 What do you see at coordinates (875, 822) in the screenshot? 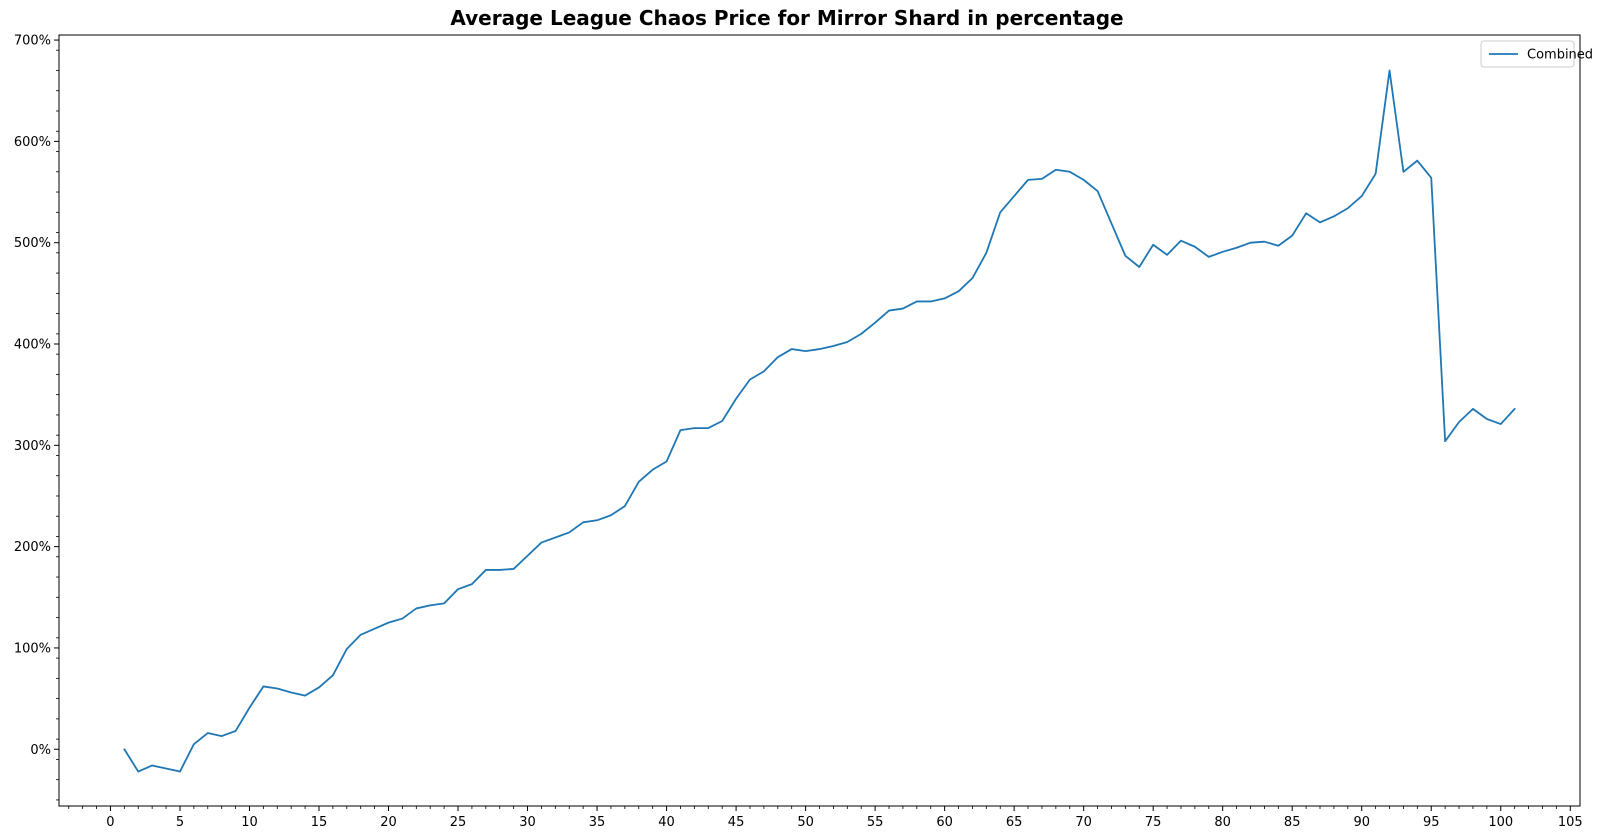
I see `x-tick-label: 55` at bounding box center [875, 822].